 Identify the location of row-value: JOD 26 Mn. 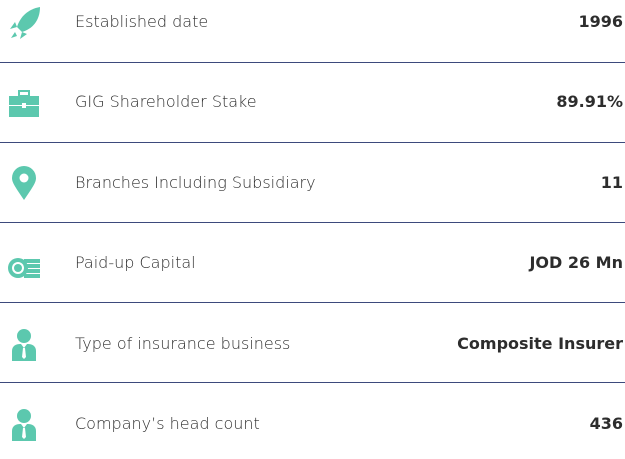
(576, 263).